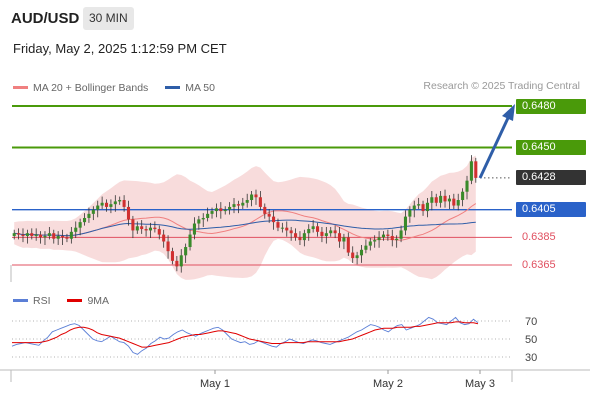 This screenshot has width=590, height=400. Describe the element at coordinates (531, 322) in the screenshot. I see `rsi-tick-label: 70` at that location.